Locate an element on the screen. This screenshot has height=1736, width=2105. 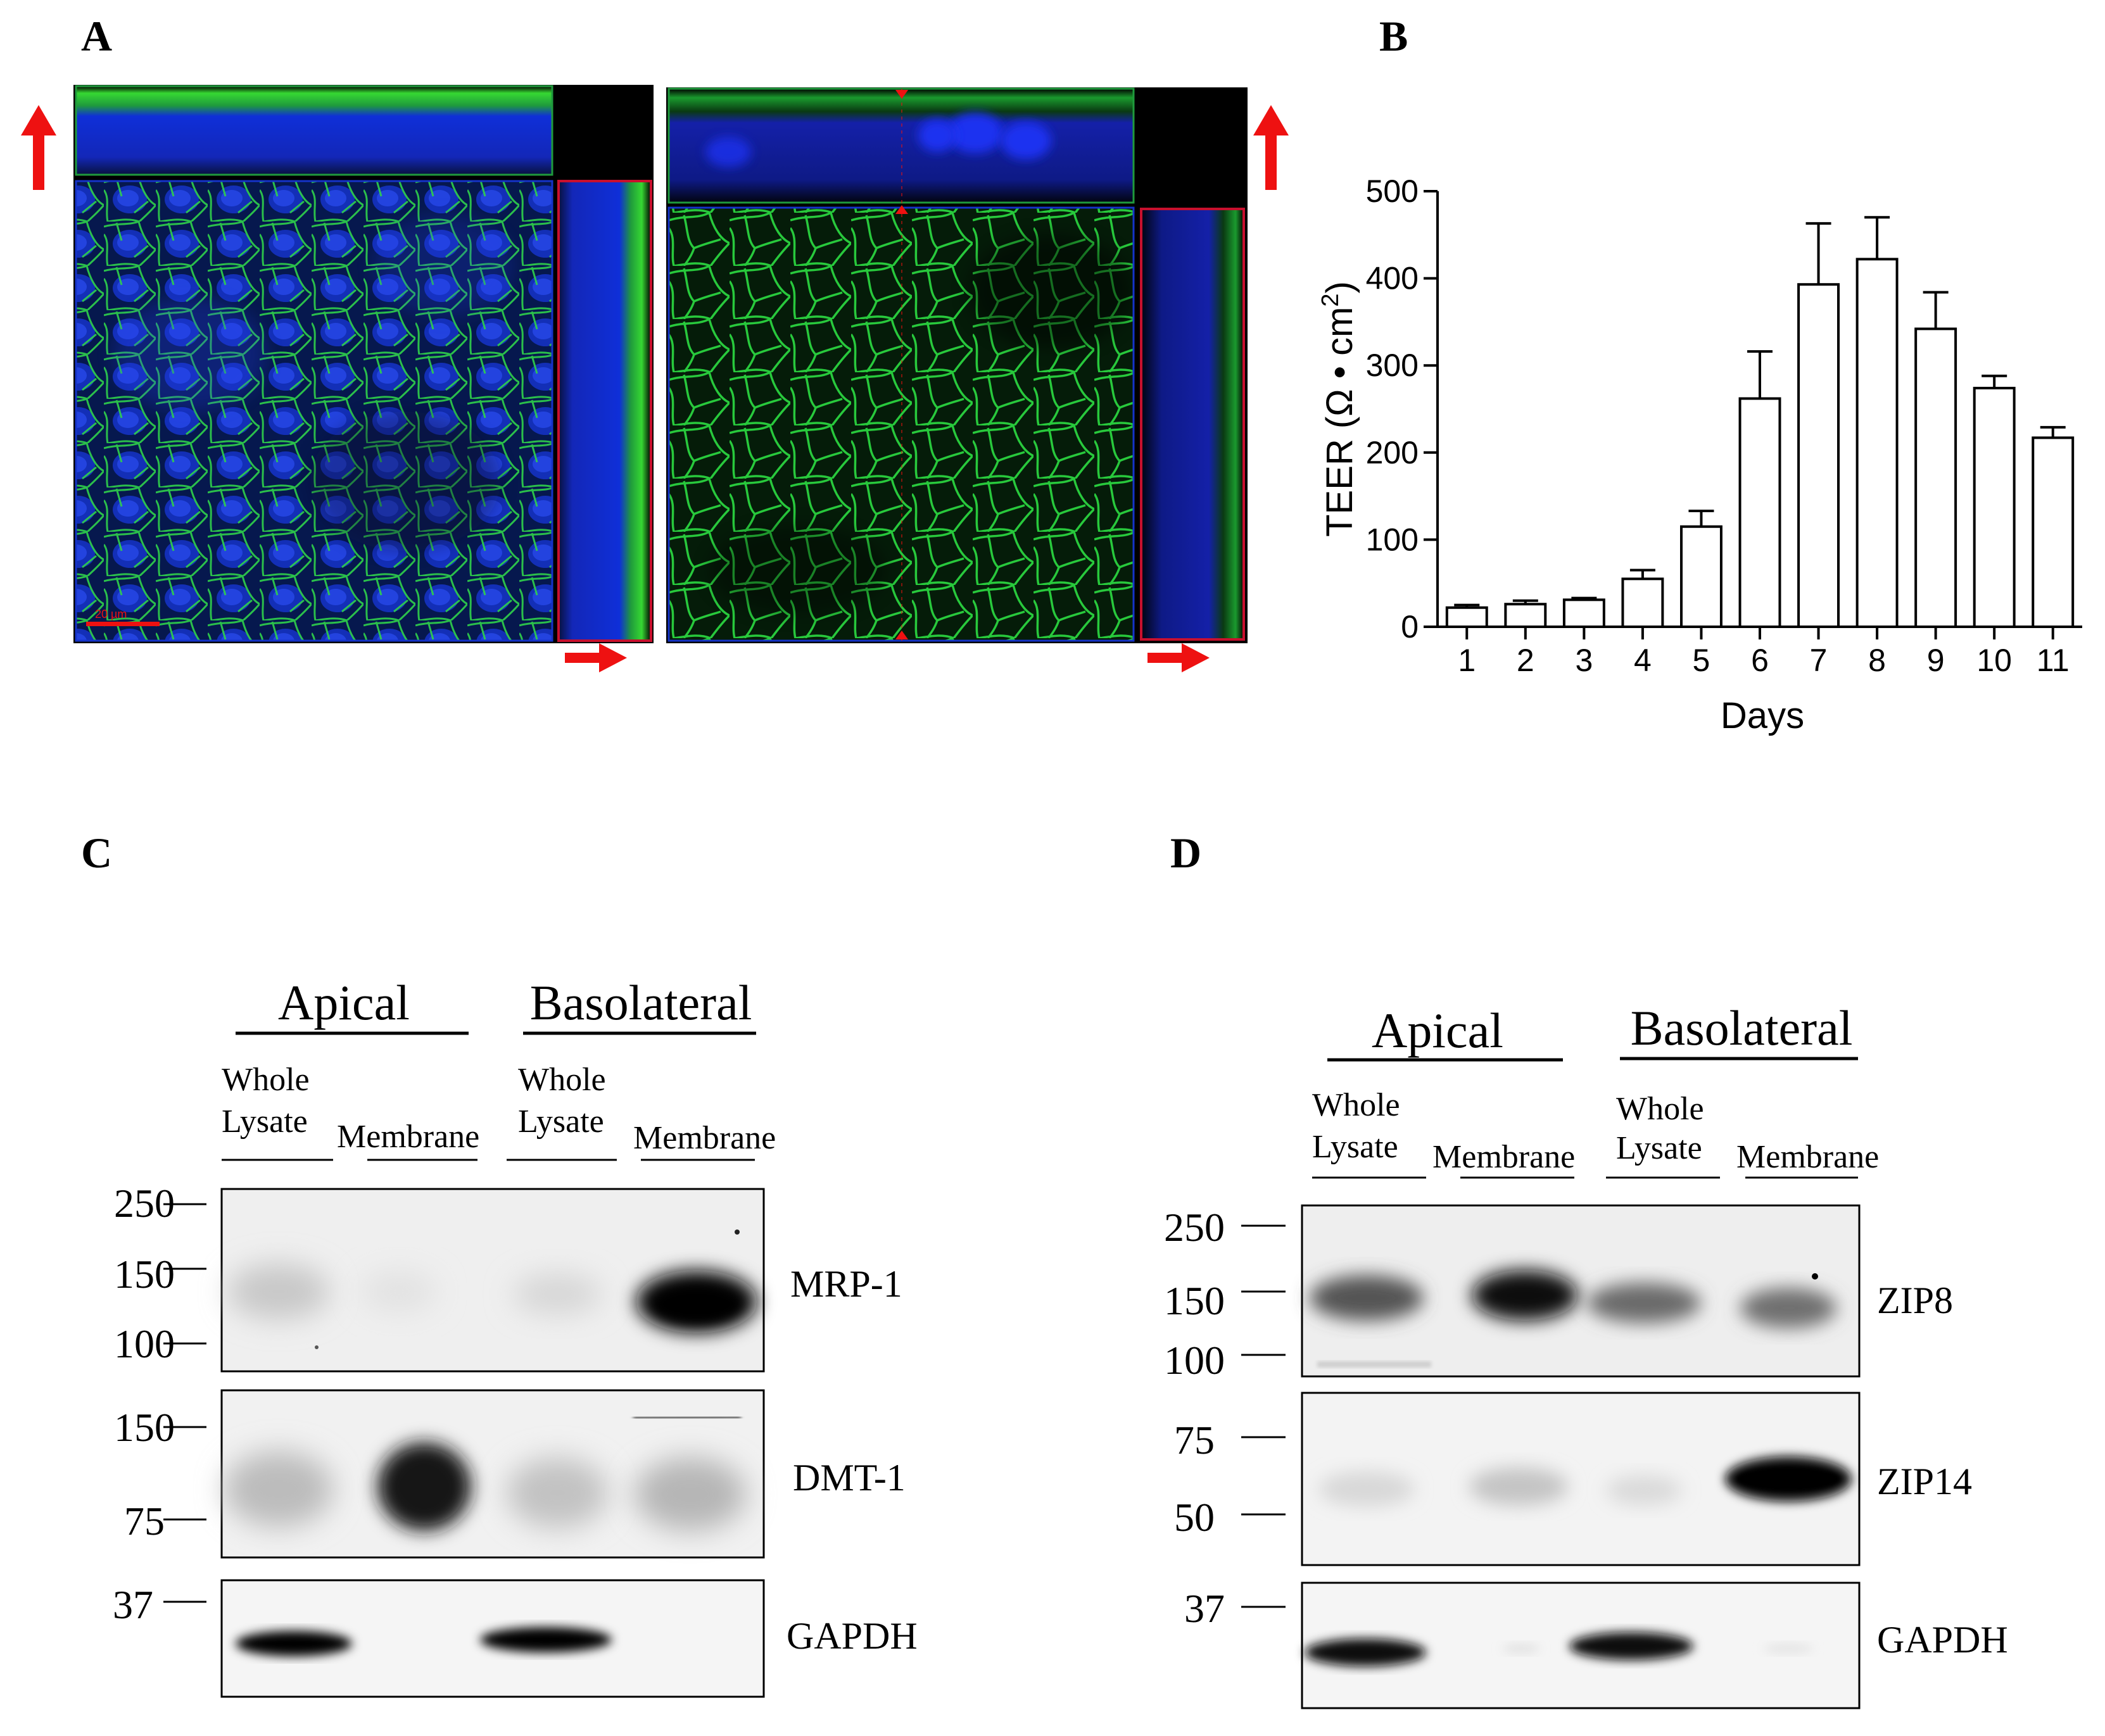
confocal-image-1: 20 µm is located at coordinates (363, 364).